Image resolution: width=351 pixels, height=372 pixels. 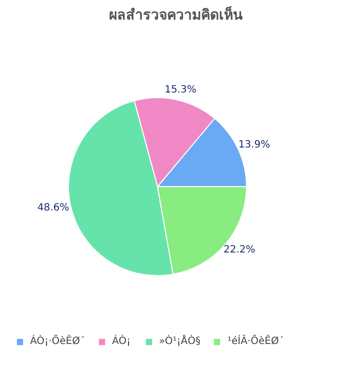 What do you see at coordinates (254, 144) in the screenshot?
I see `data-label: 13.9%` at bounding box center [254, 144].